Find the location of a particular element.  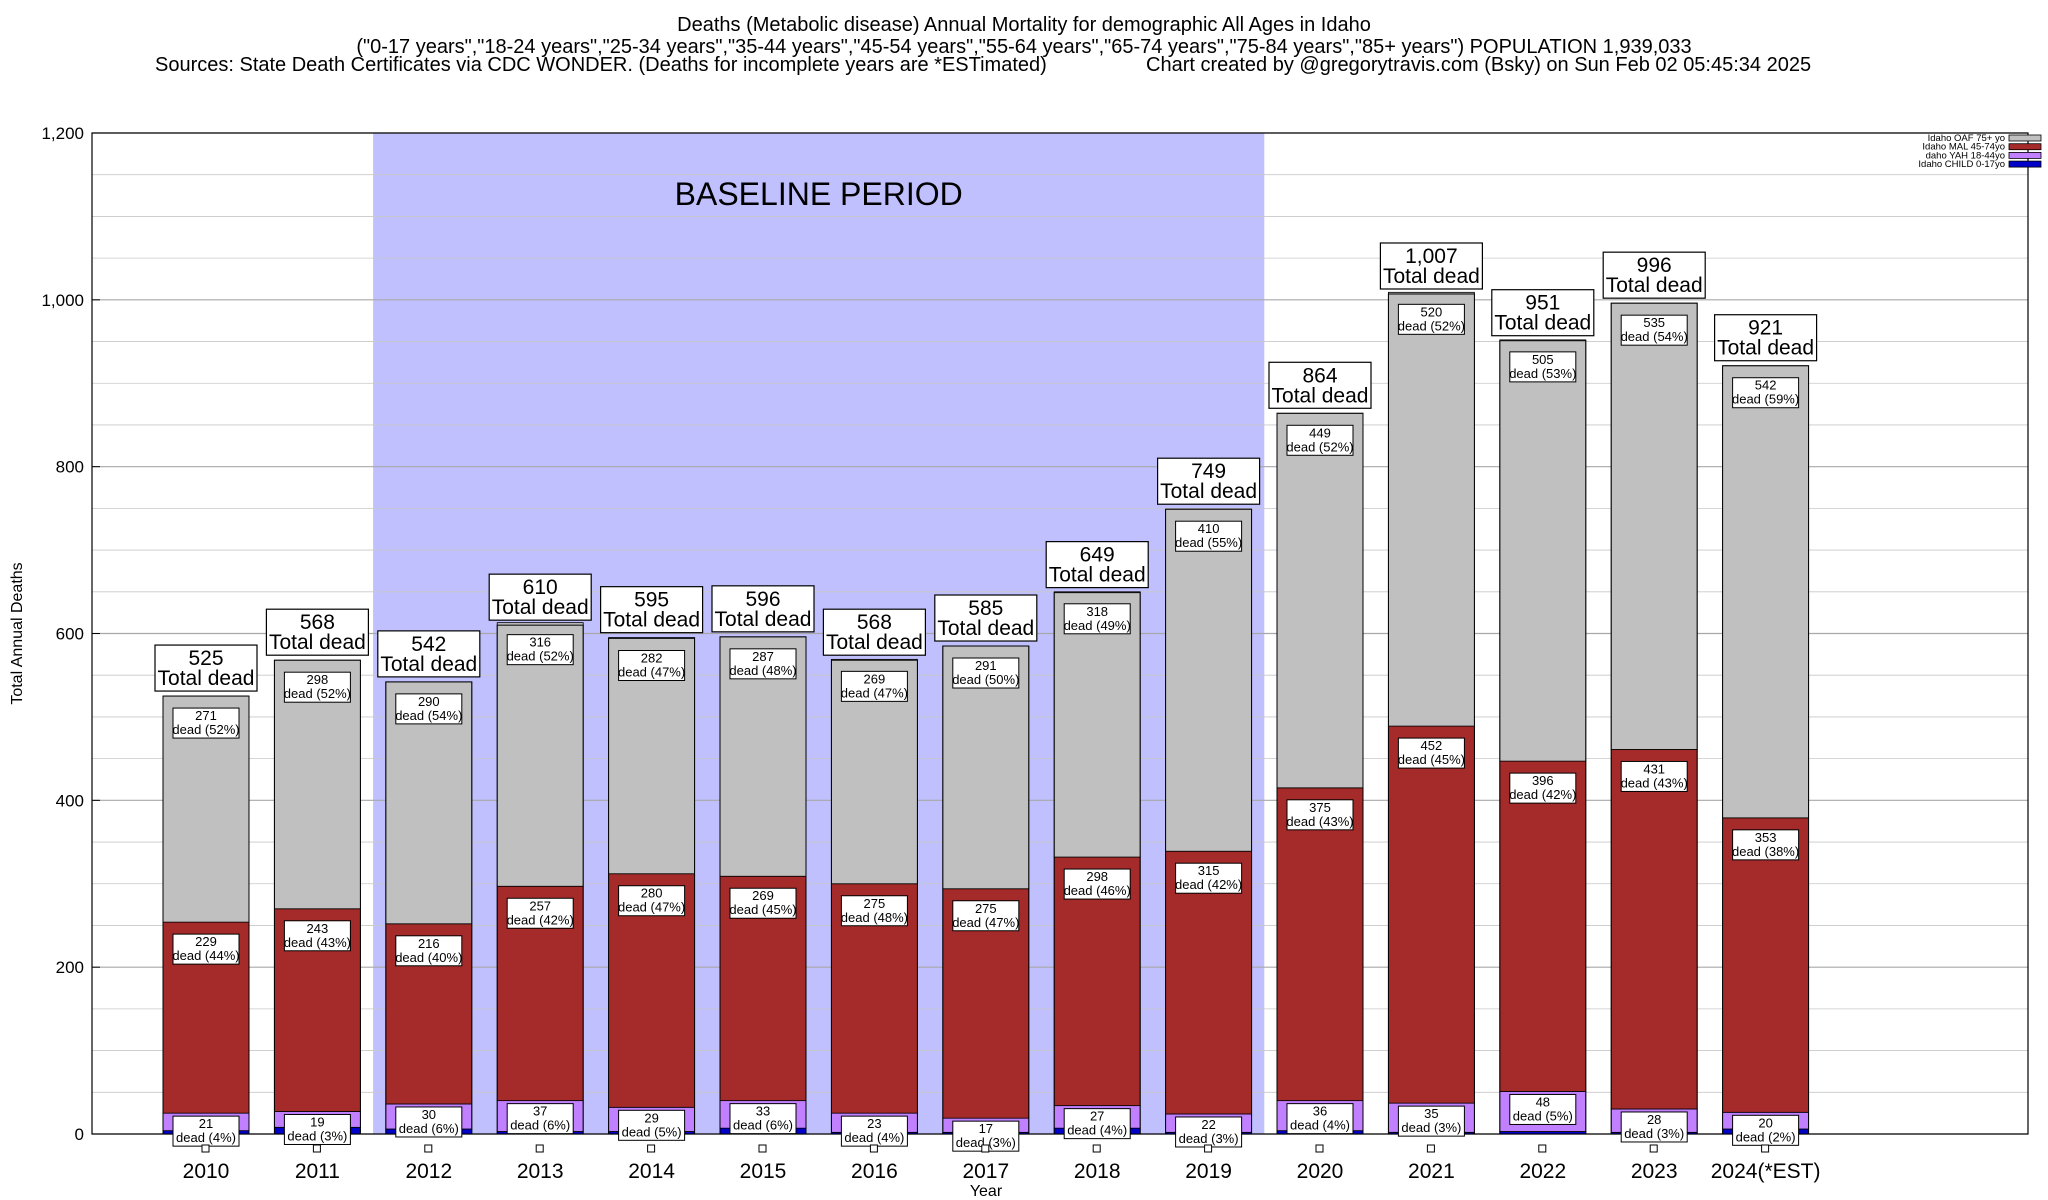

label-older-pct: dead (59%) is located at coordinates (1765, 399).